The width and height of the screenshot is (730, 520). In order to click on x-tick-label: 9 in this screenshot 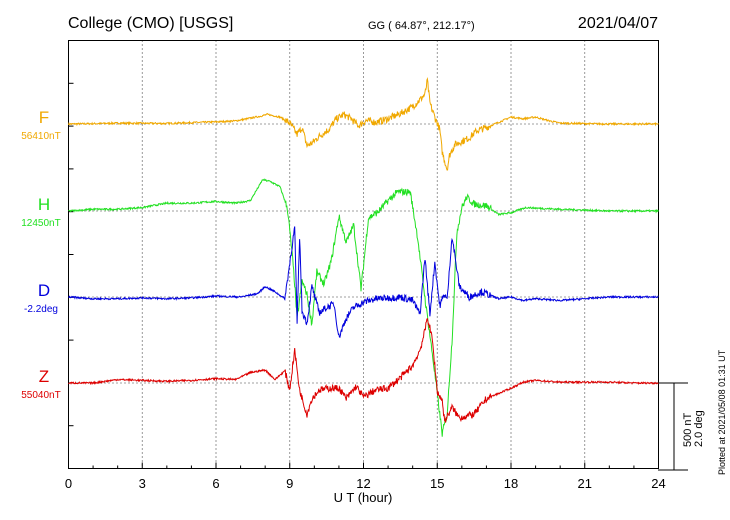, I will do `click(289, 483)`.